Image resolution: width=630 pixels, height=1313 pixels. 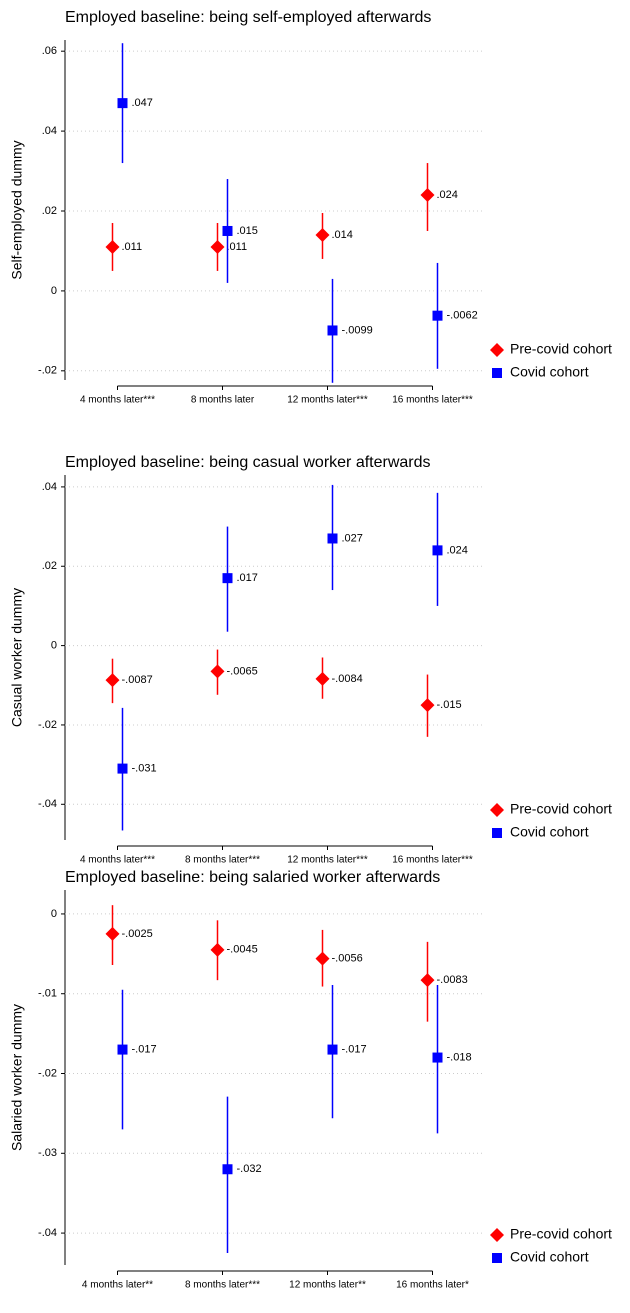 What do you see at coordinates (242, 671) in the screenshot?
I see `value-label: -.0065` at bounding box center [242, 671].